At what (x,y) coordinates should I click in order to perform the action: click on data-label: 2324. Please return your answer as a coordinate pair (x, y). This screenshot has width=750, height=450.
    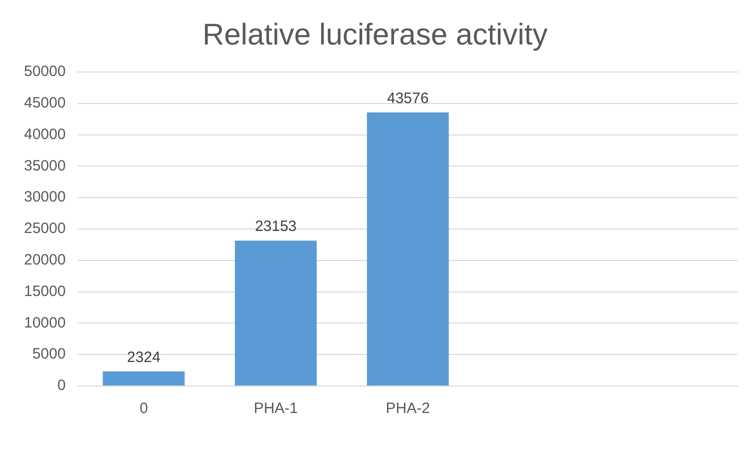
    Looking at the image, I should click on (143, 357).